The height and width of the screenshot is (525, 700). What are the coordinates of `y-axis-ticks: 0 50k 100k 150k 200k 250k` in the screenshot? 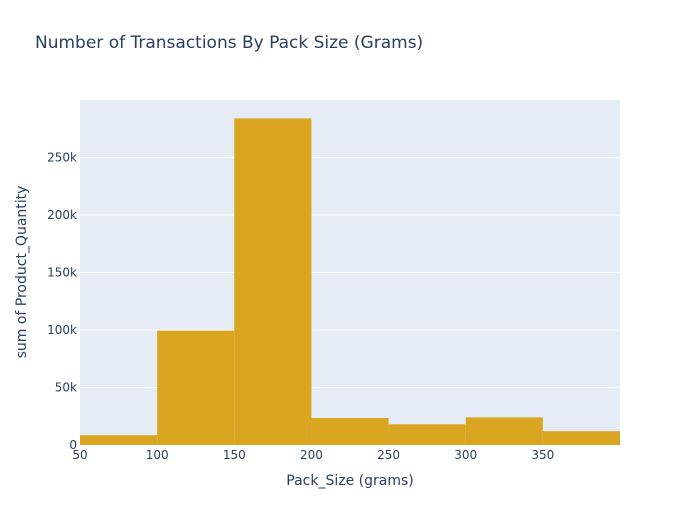 It's located at (62, 302).